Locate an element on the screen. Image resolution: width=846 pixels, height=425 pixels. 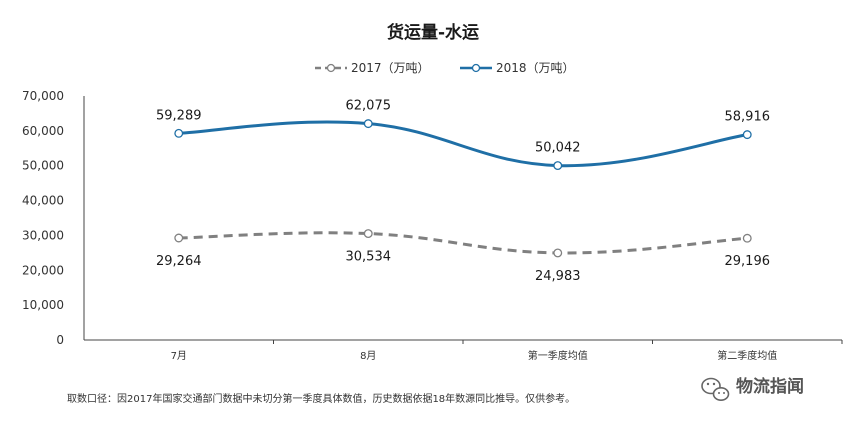
legend-marker-2017 is located at coordinates (331, 68).